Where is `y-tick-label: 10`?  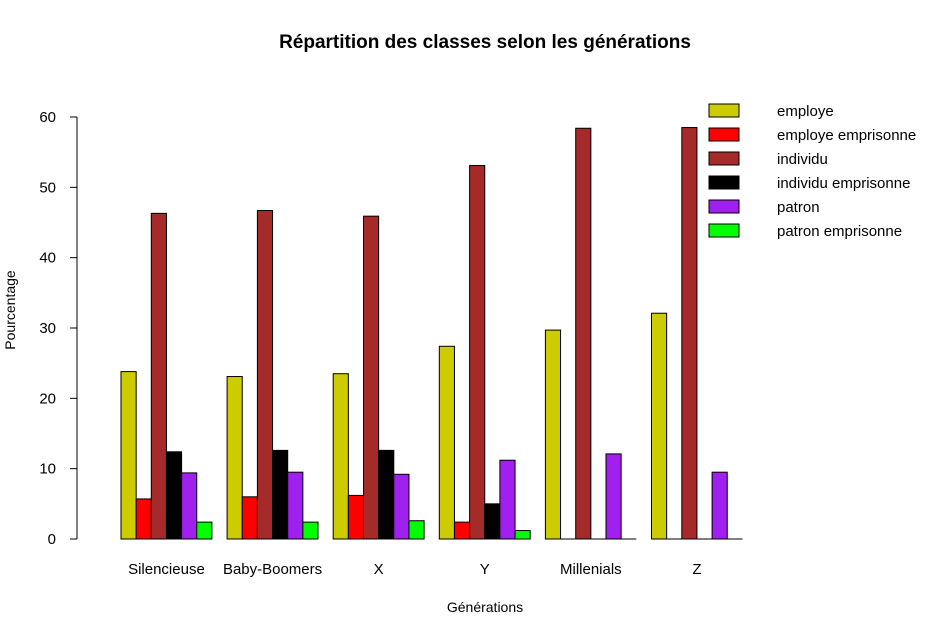 y-tick-label: 10 is located at coordinates (47, 469).